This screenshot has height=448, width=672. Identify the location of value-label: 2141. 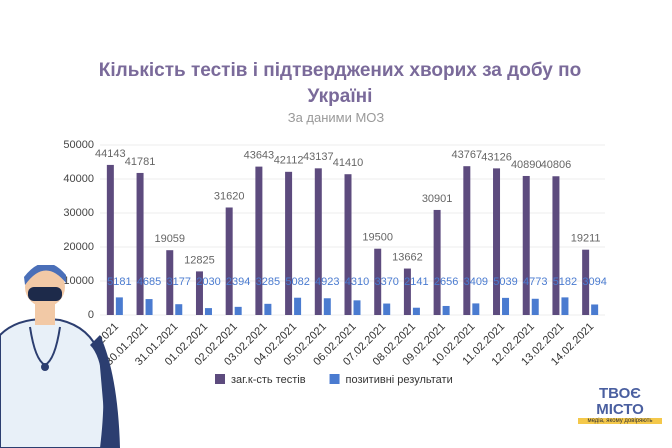
(416, 282).